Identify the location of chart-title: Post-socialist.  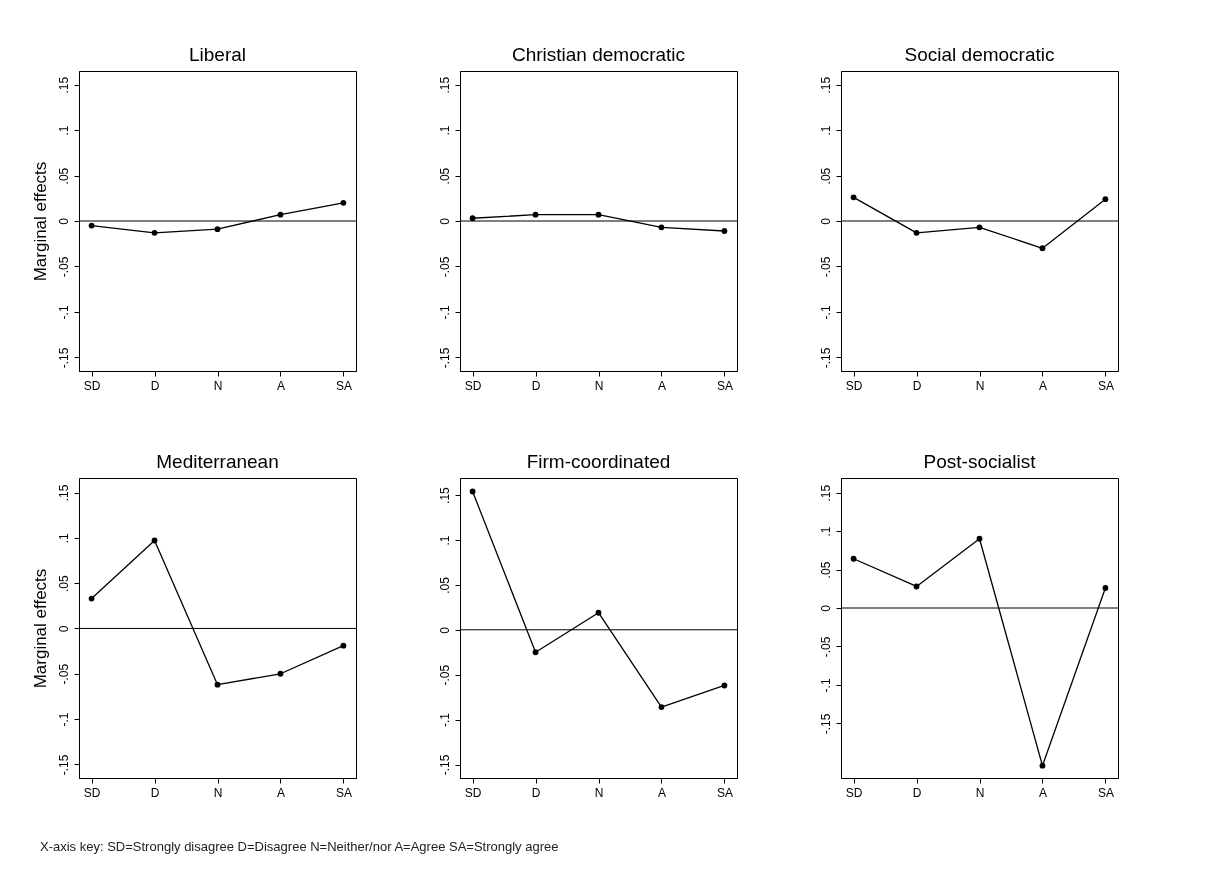
(980, 461).